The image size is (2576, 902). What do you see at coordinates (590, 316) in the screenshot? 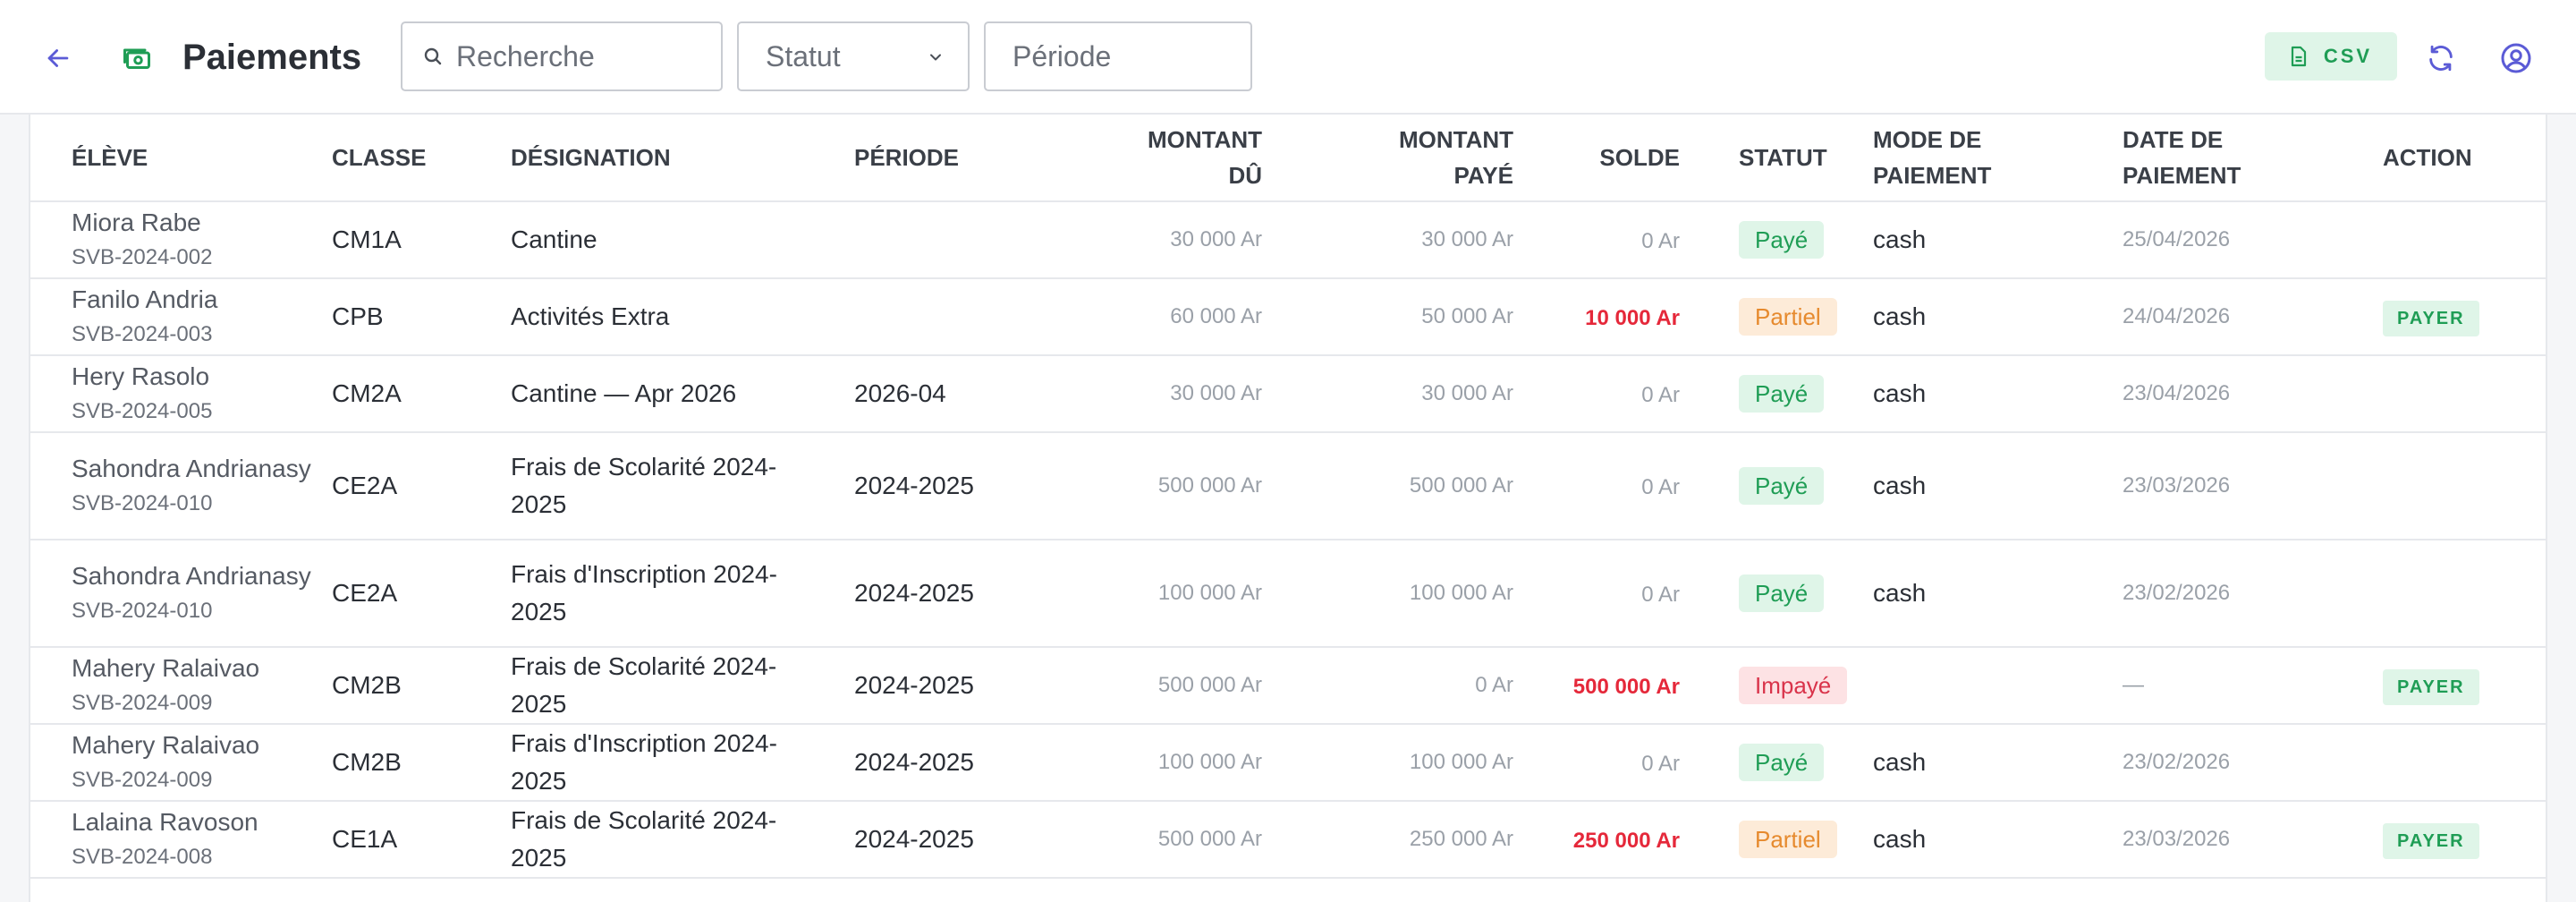
I see `designation-text: Activités Extra` at bounding box center [590, 316].